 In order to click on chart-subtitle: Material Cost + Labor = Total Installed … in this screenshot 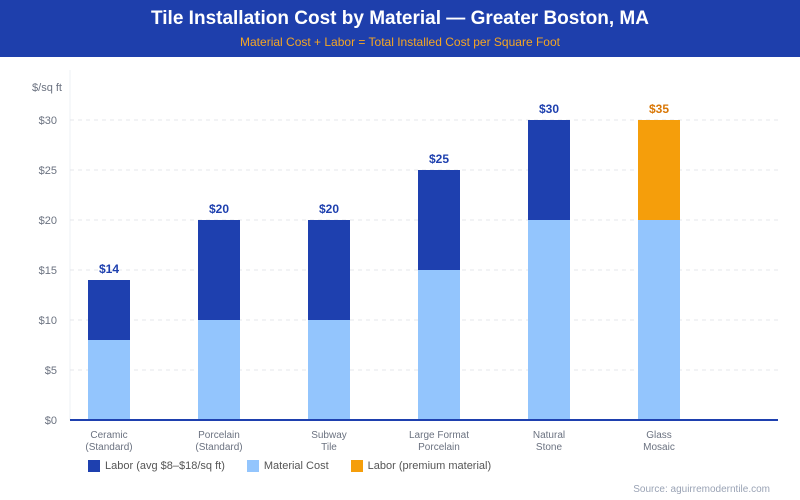, I will do `click(400, 42)`.